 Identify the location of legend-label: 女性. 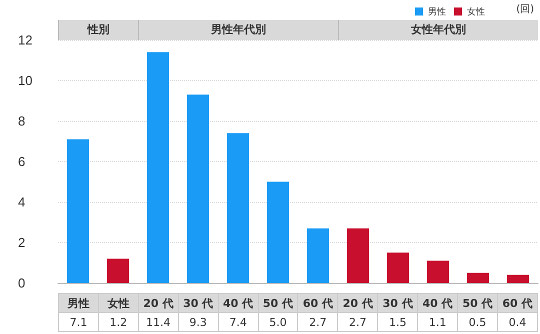
(476, 11).